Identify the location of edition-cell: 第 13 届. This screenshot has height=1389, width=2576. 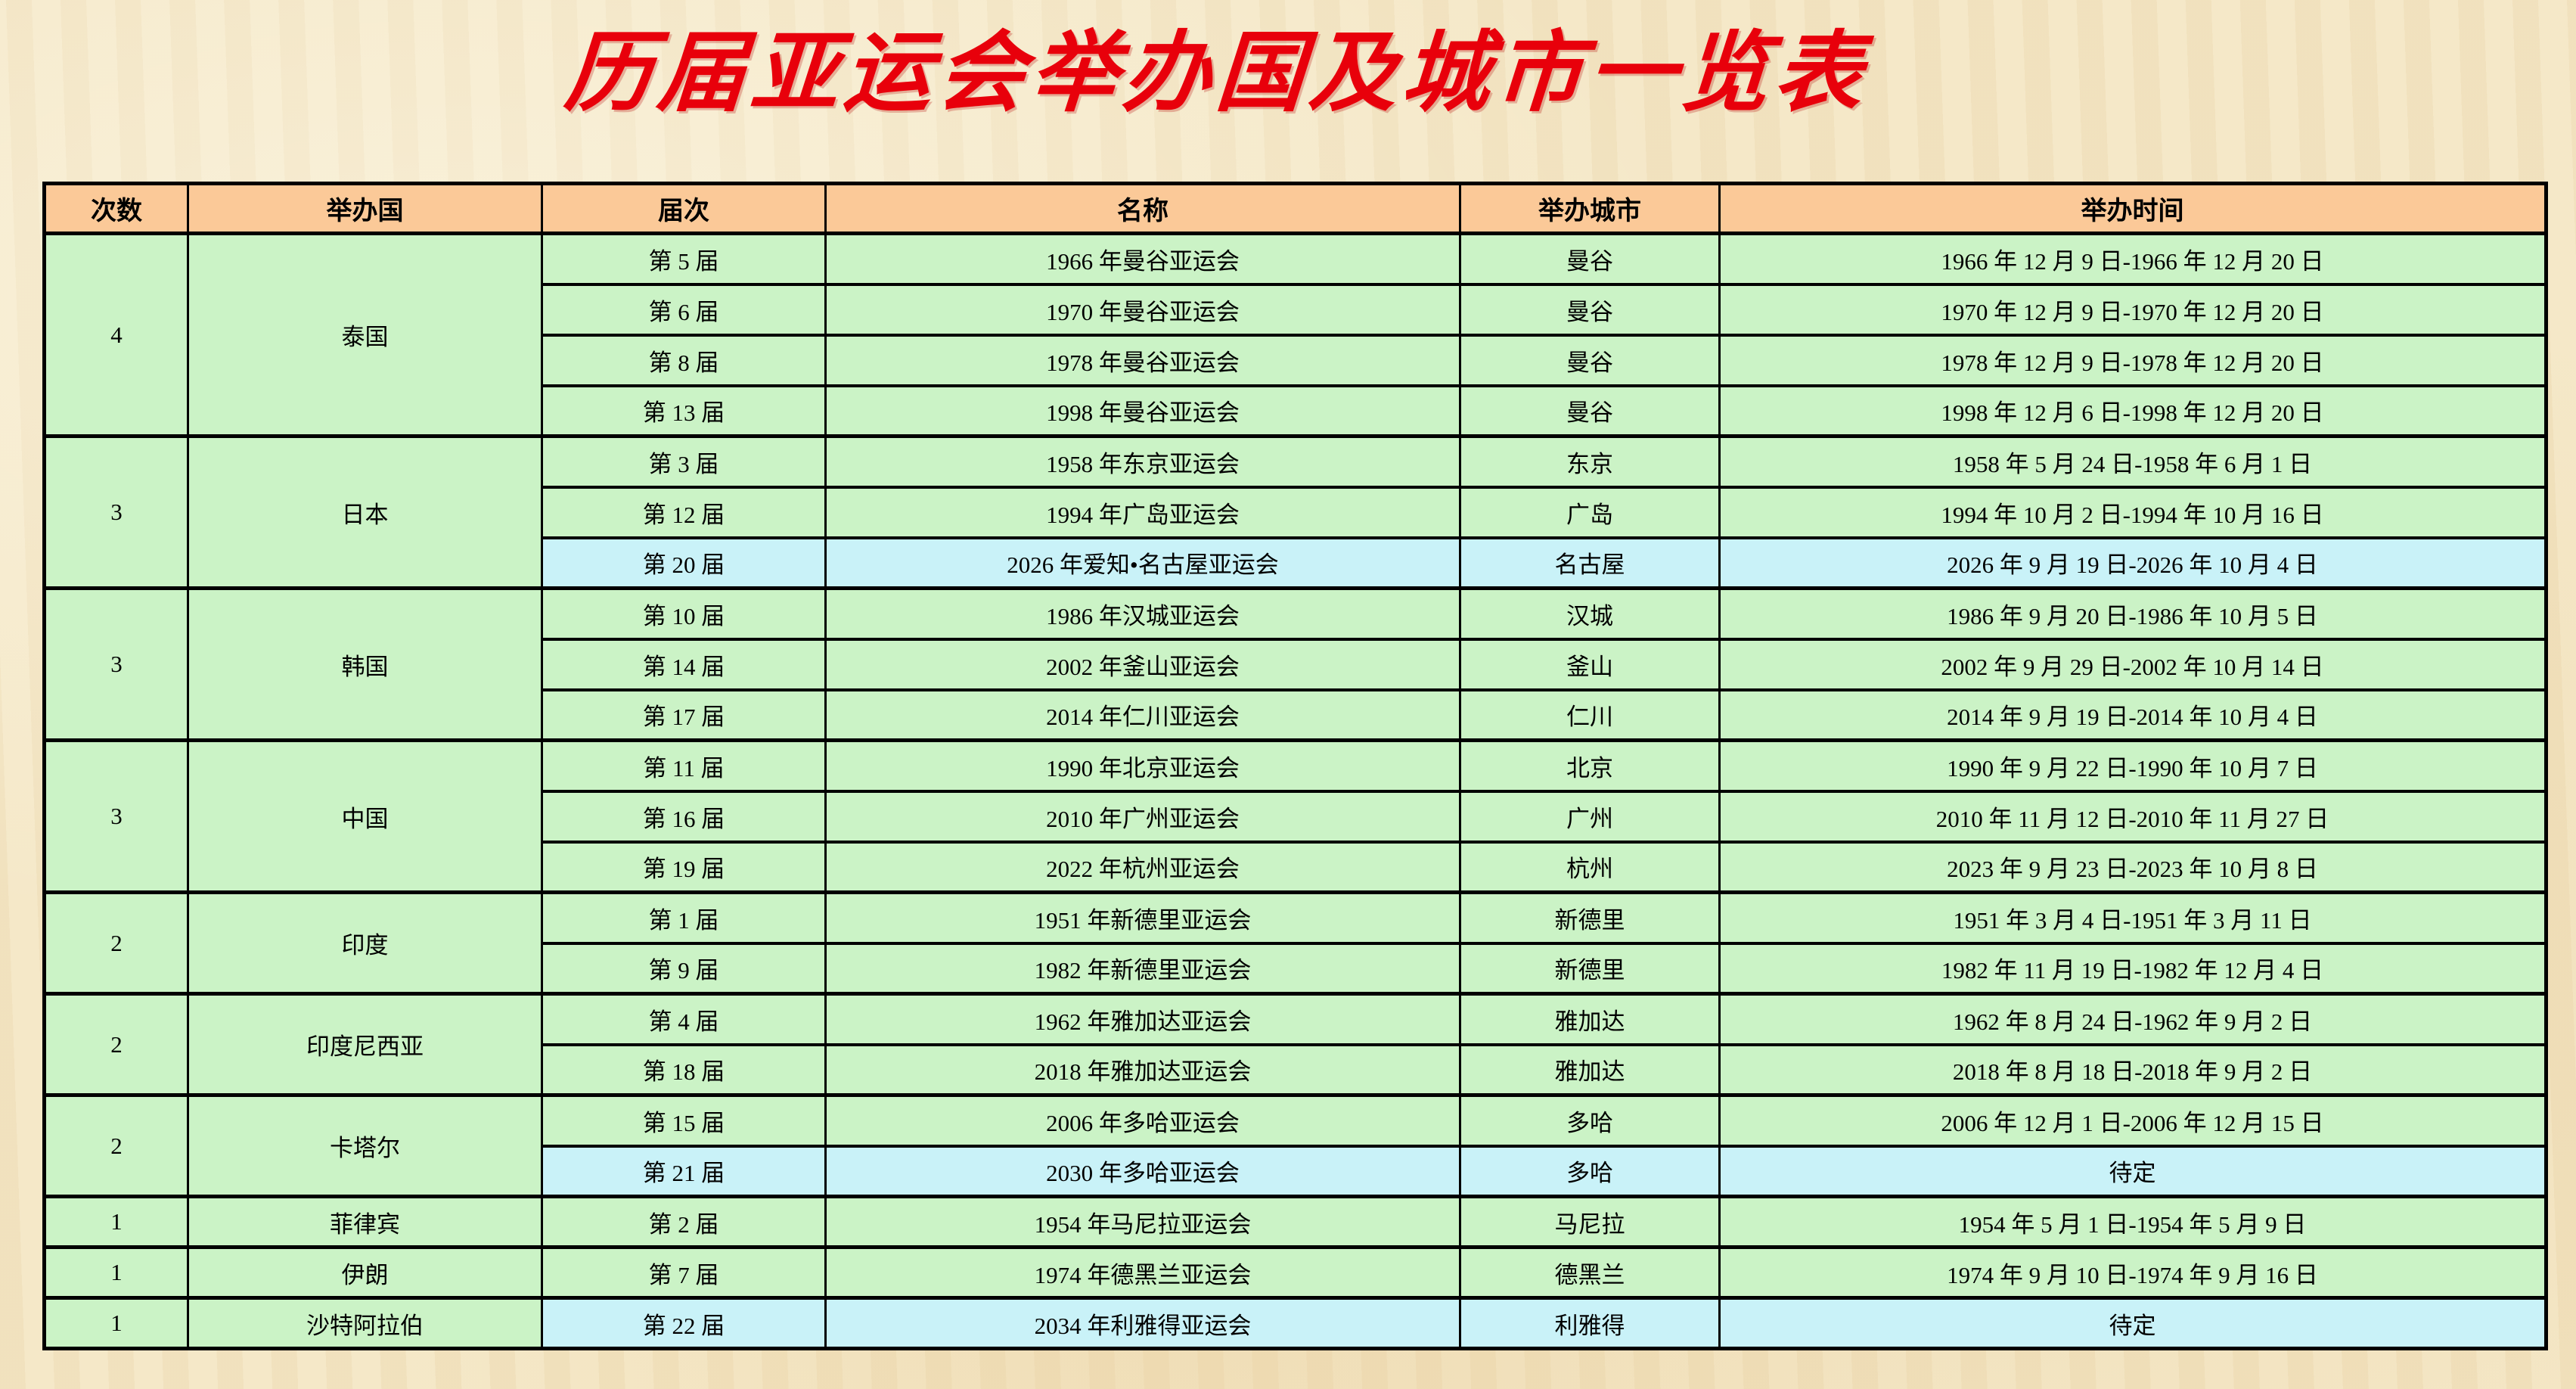
(684, 411).